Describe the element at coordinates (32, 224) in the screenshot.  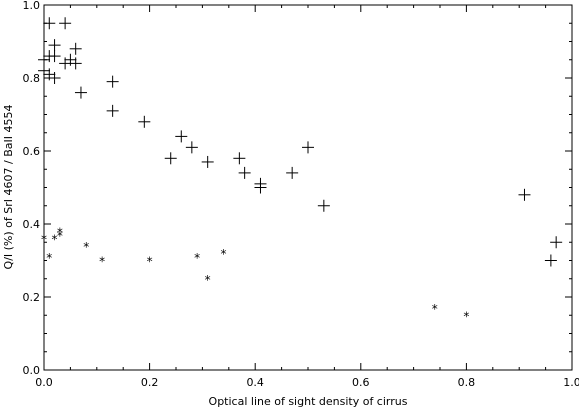
I see `y-tick-label: 0.4` at that location.